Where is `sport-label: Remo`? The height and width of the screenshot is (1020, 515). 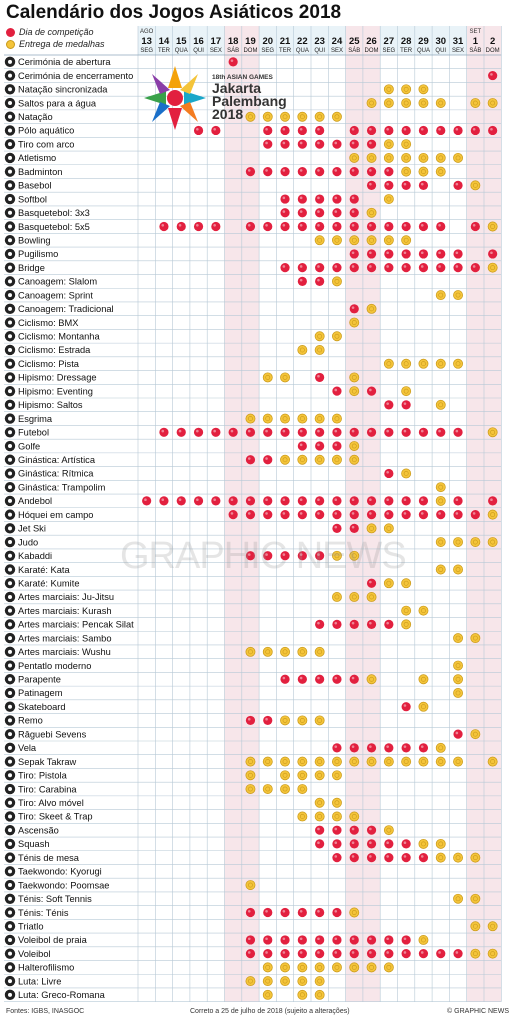
sport-label: Remo is located at coordinates (30, 721).